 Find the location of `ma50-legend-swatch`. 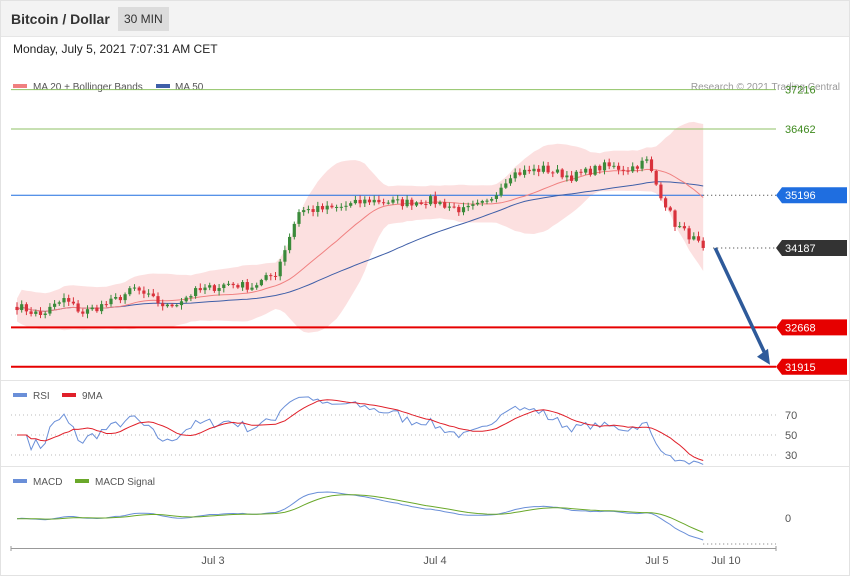

ma50-legend-swatch is located at coordinates (163, 86).